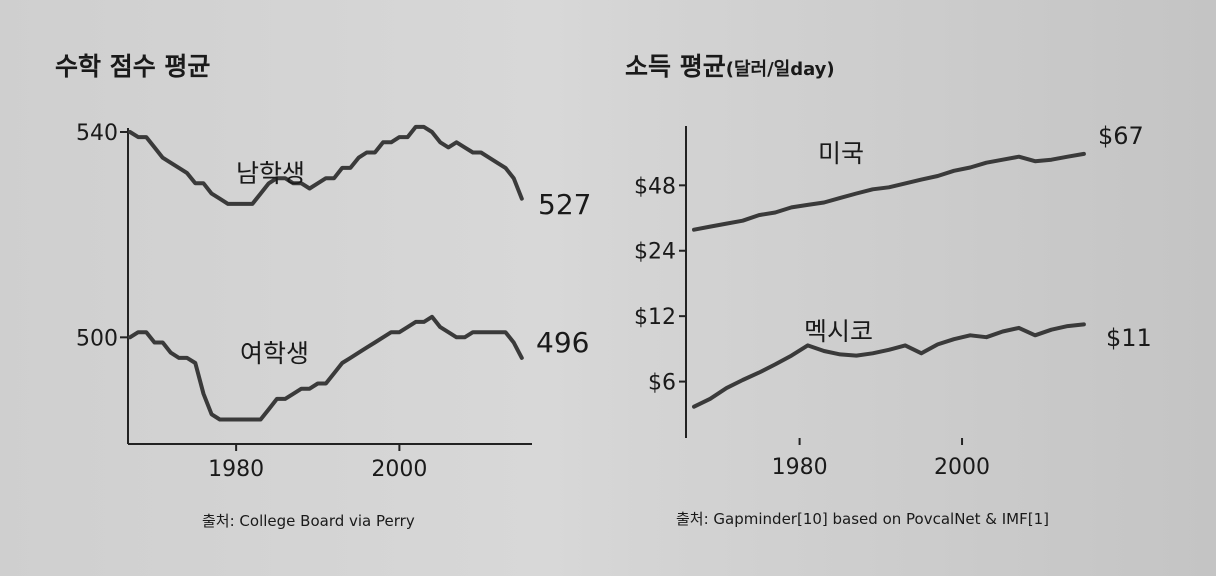  Describe the element at coordinates (317, 463) in the screenshot. I see `math-x-ticks: 1980 2000` at that location.